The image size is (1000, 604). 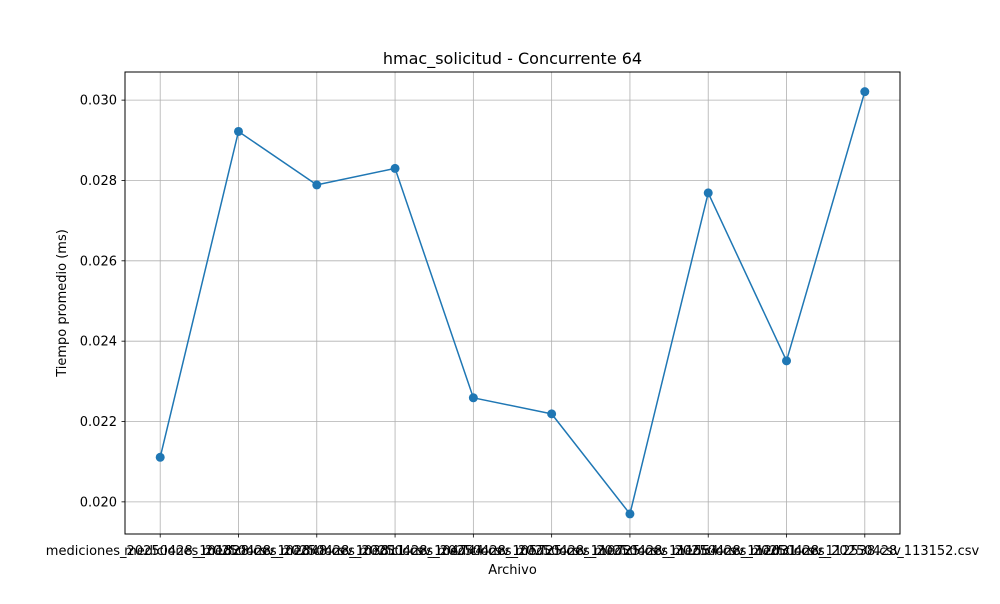 What do you see at coordinates (98, 181) in the screenshot?
I see `y-tick-label: 0.028` at bounding box center [98, 181].